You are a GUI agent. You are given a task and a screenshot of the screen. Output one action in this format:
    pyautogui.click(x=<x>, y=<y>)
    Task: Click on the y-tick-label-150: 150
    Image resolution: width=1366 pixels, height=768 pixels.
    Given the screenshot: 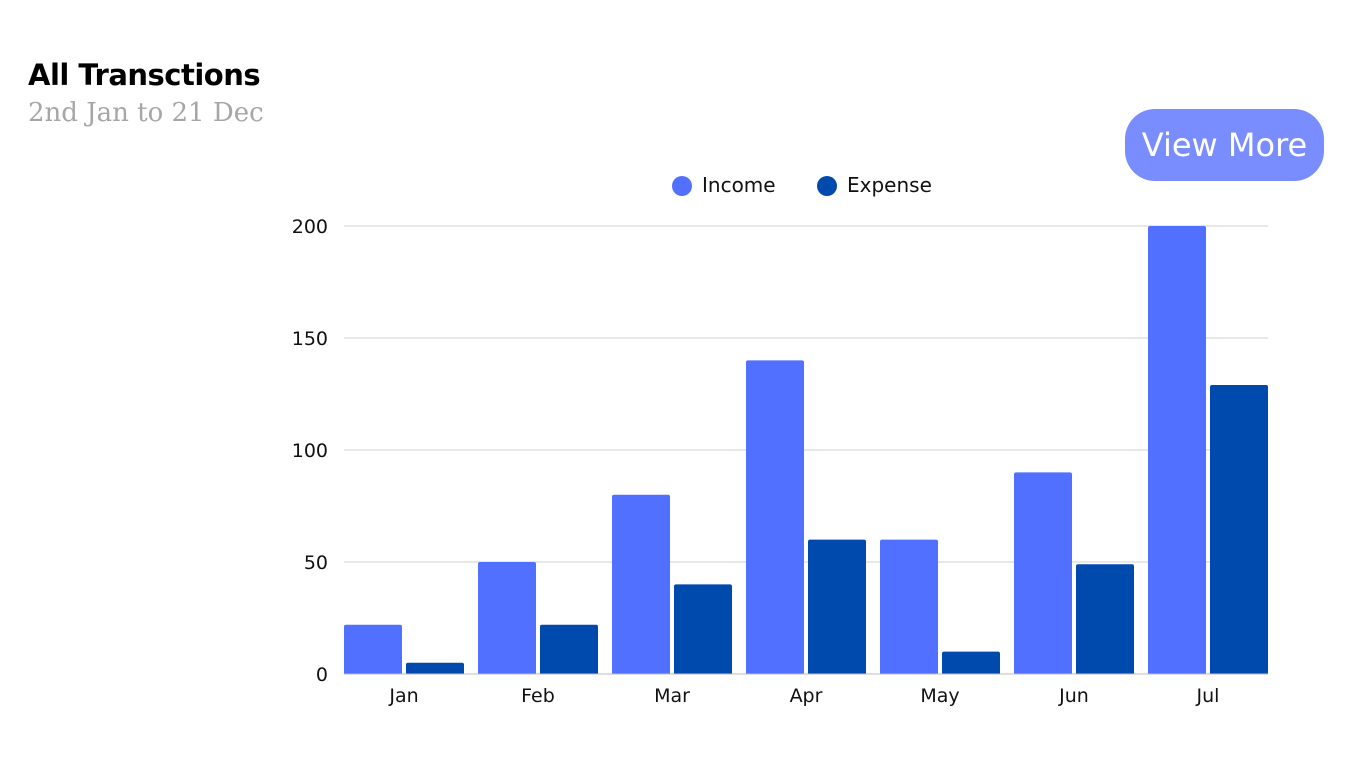 What is the action you would take?
    pyautogui.click(x=310, y=339)
    